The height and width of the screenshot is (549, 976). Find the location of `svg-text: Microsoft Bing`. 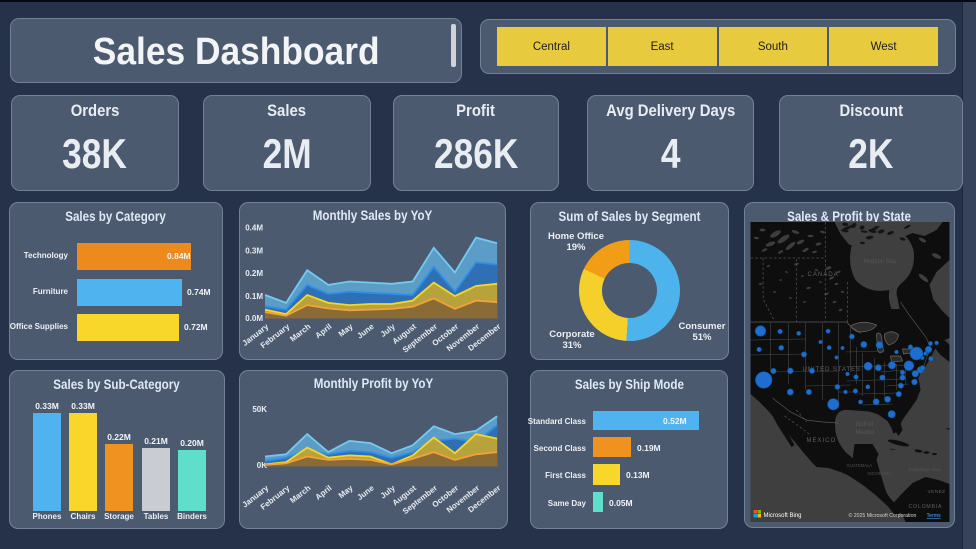

svg-text: Microsoft Bing is located at coordinates (783, 516).